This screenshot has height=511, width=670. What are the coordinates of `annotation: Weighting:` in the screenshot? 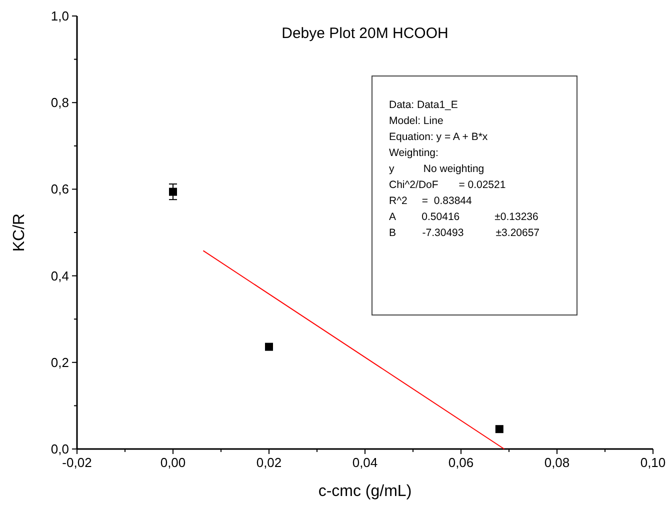 It's located at (413, 153).